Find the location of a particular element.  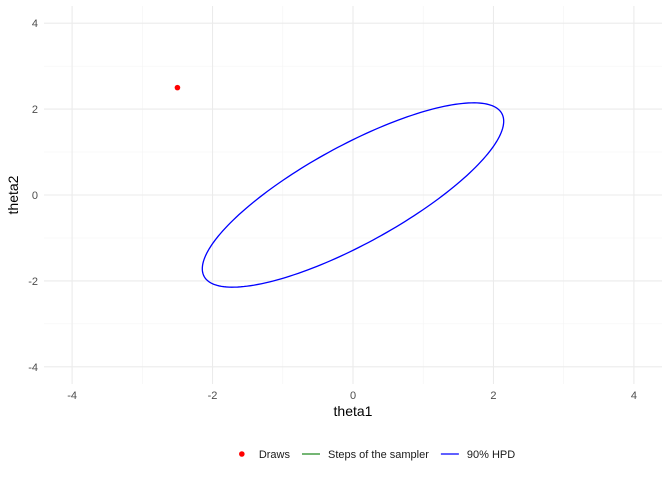

x-tick-label: 4 is located at coordinates (634, 396).